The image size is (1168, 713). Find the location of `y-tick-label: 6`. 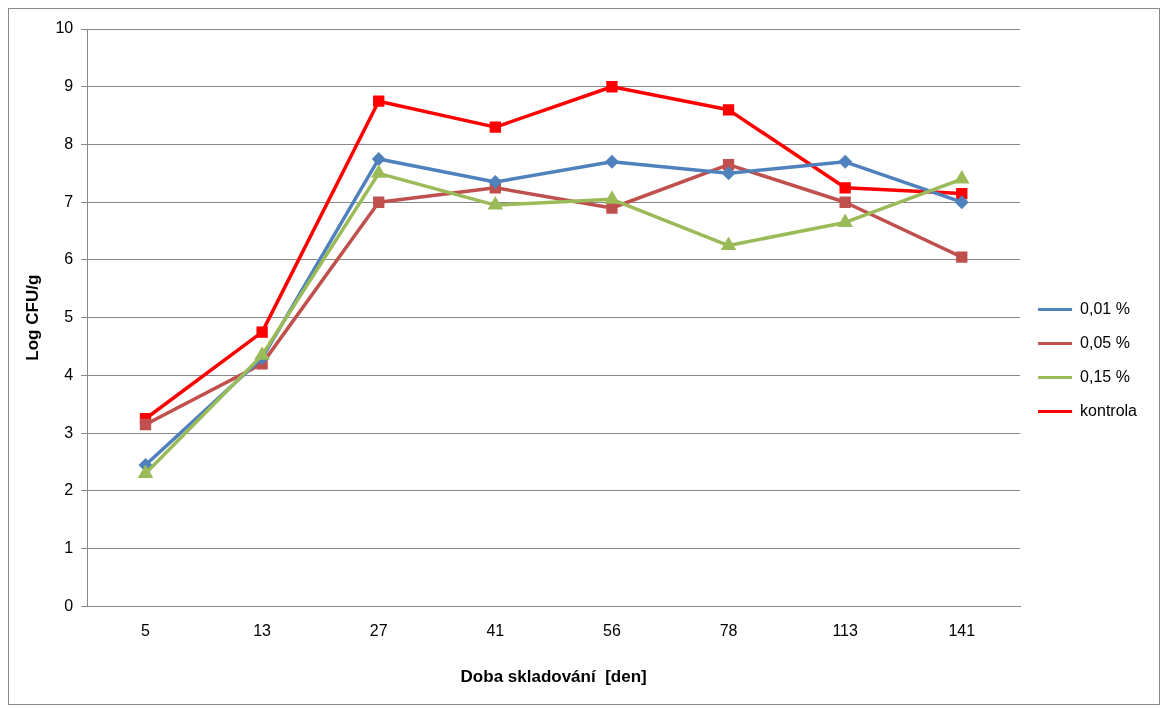

y-tick-label: 6 is located at coordinates (69, 259).